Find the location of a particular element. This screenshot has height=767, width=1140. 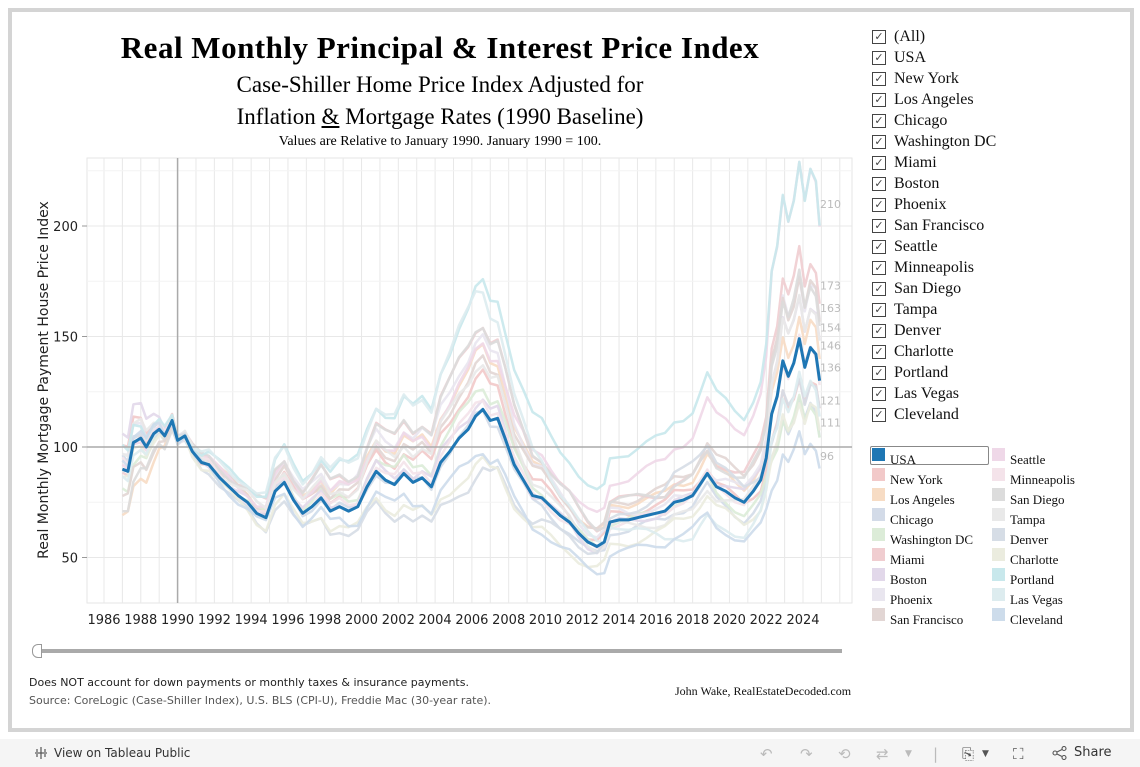

legend-item: Los Angeles is located at coordinates (930, 496).